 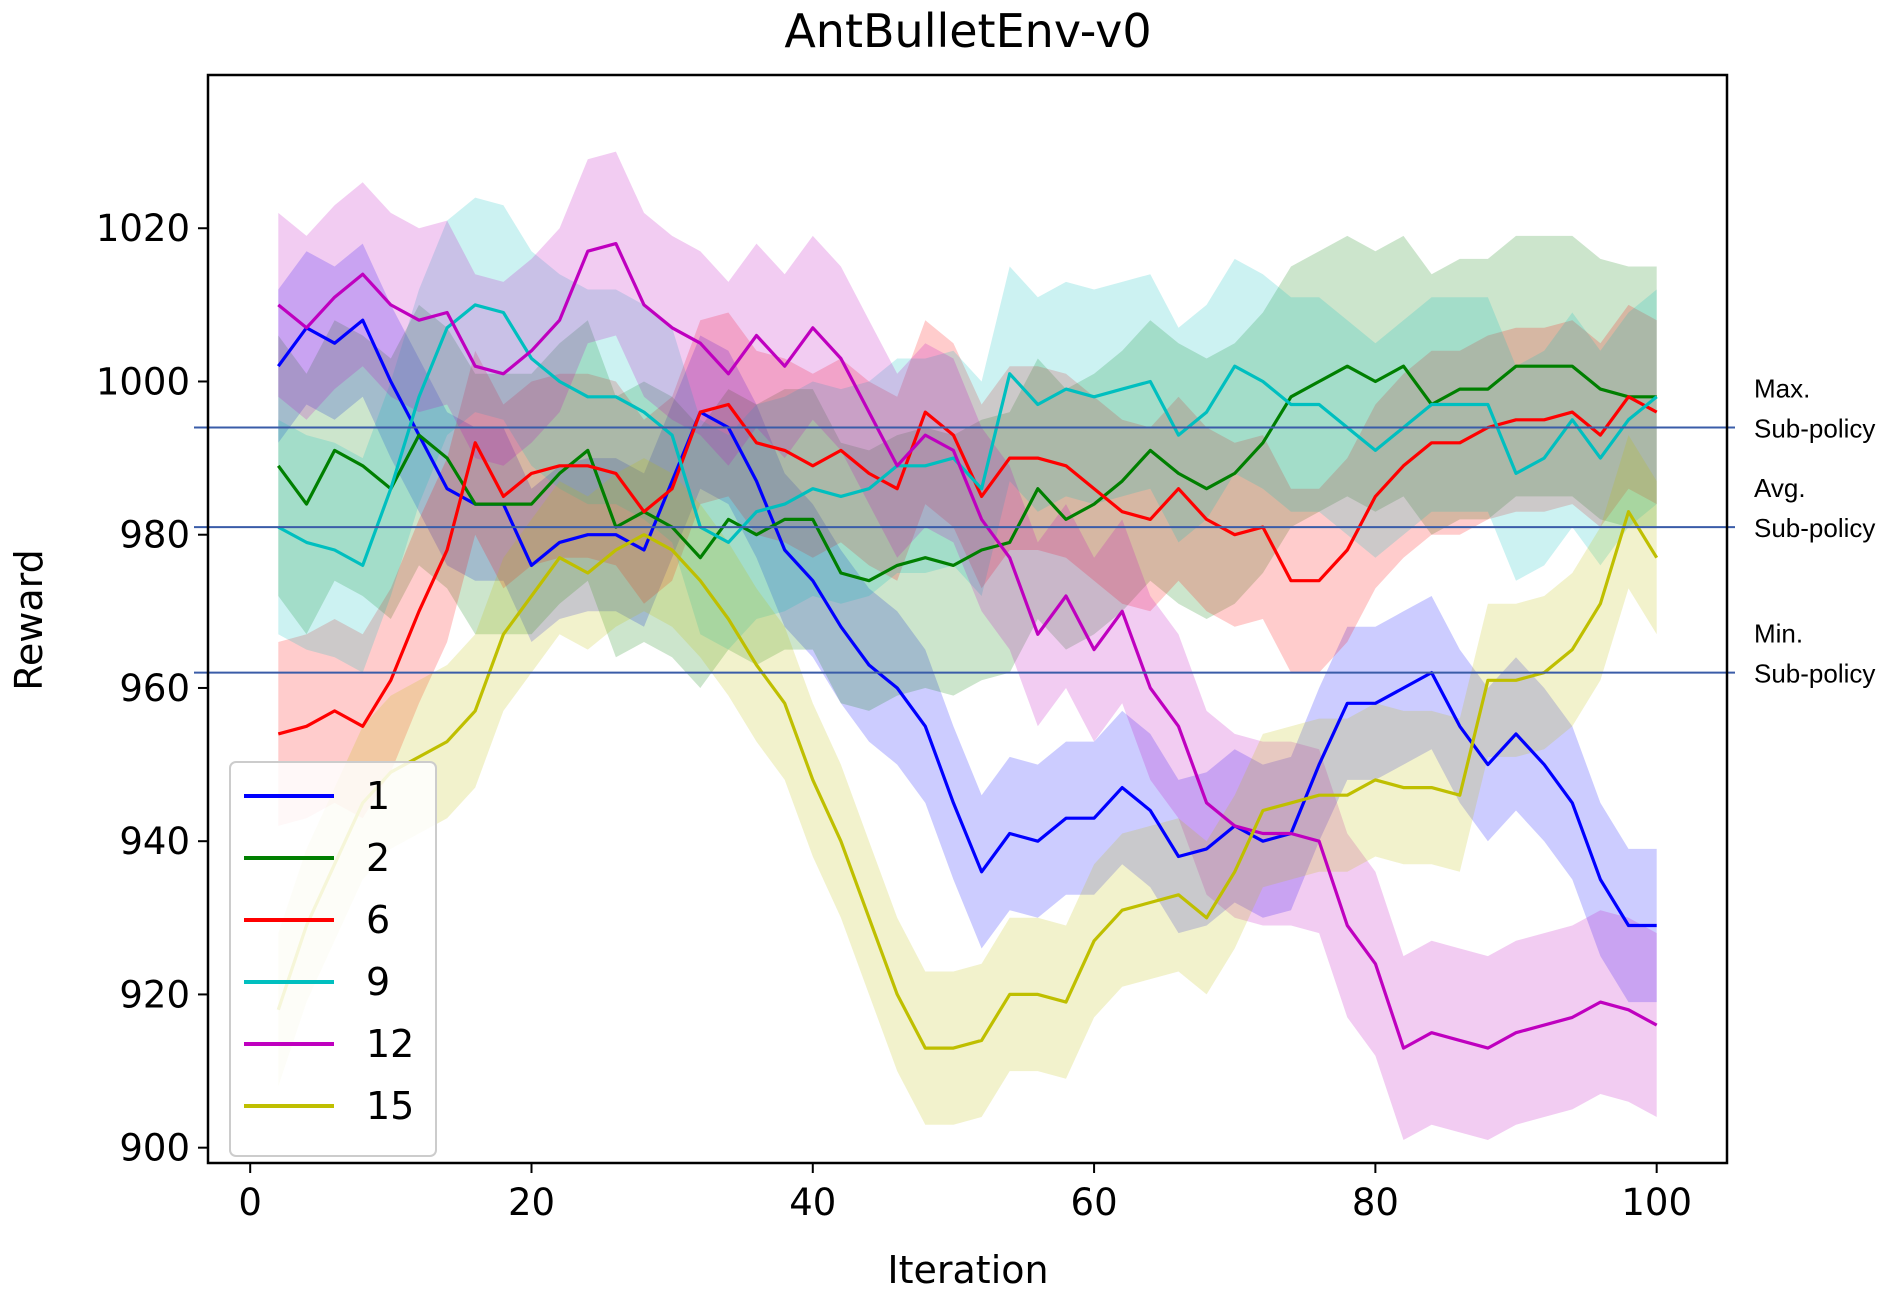 I want to click on reference-label-2: Min. Sub-policy, so click(x=1814, y=654).